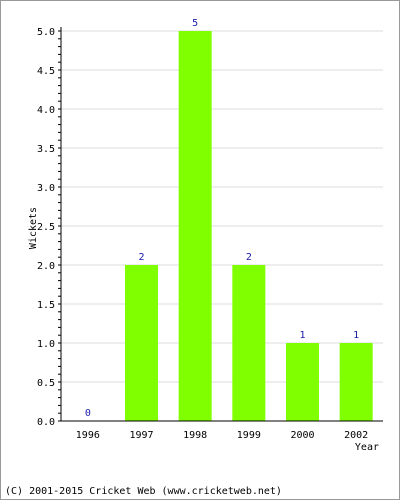  Describe the element at coordinates (356, 435) in the screenshot. I see `x-tick-label: 2002` at that location.